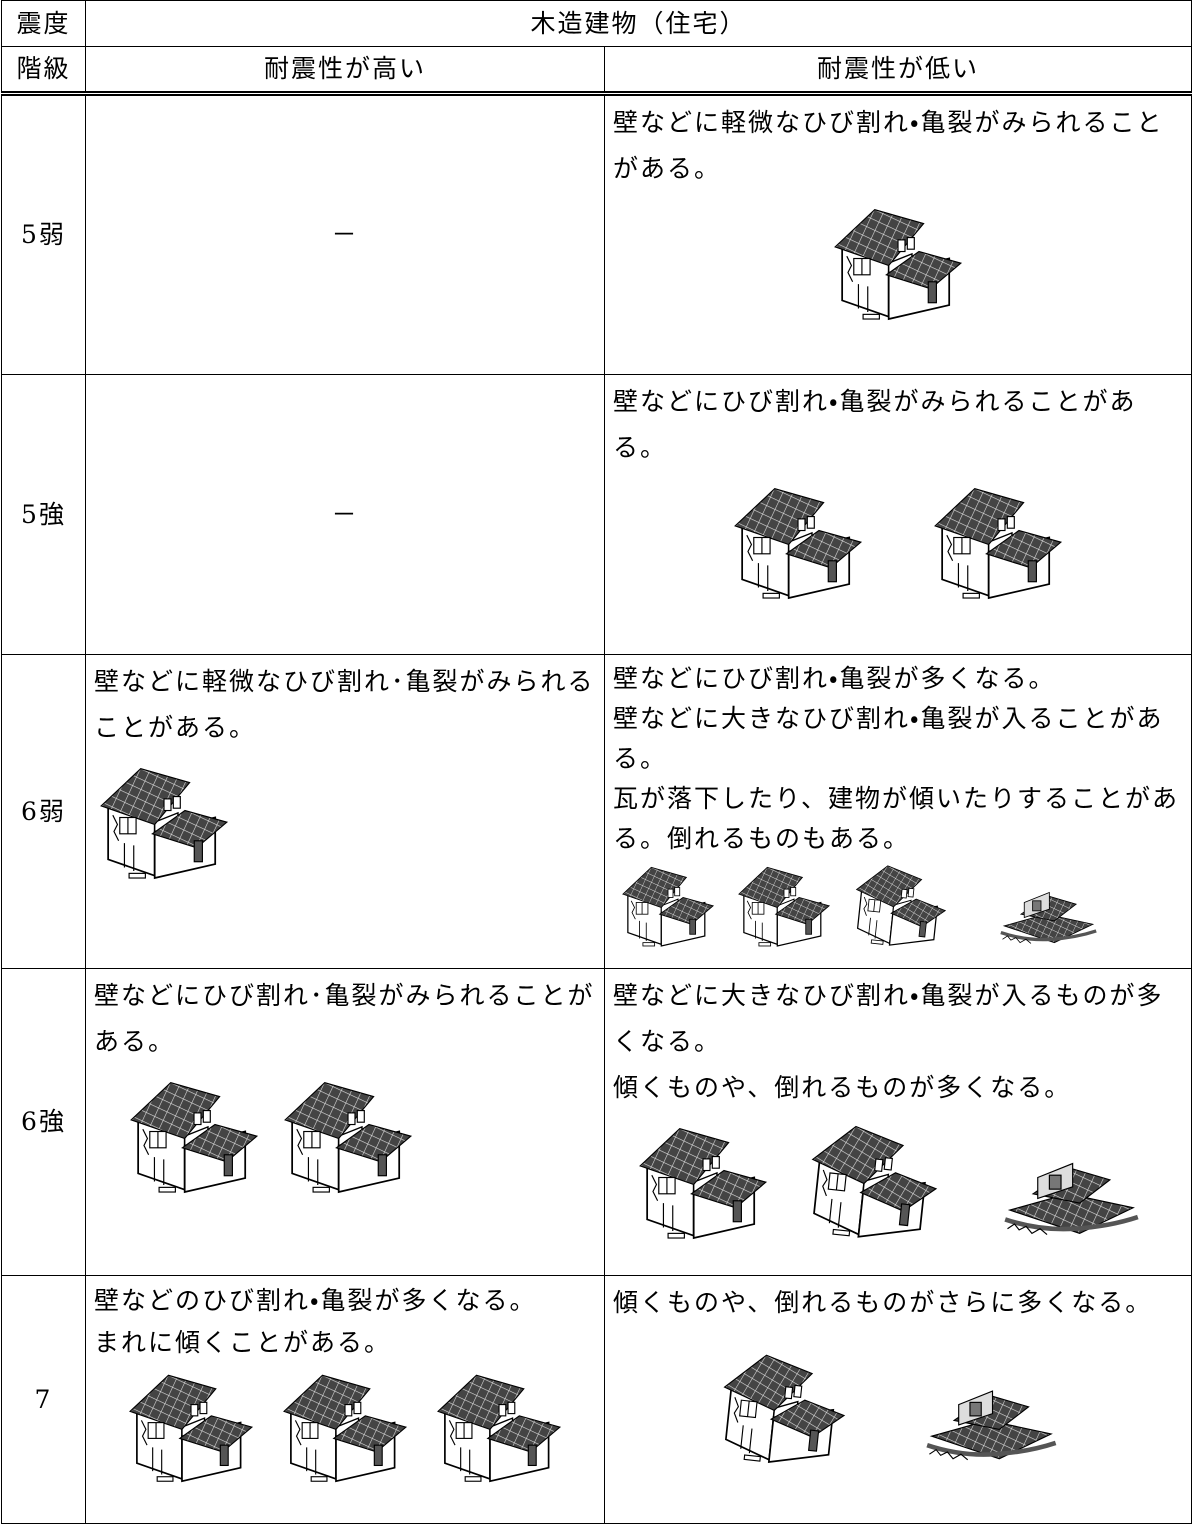 The width and height of the screenshot is (1192, 1524). Describe the element at coordinates (345, 71) in the screenshot. I see `header-high: 耐震性が高い` at that location.